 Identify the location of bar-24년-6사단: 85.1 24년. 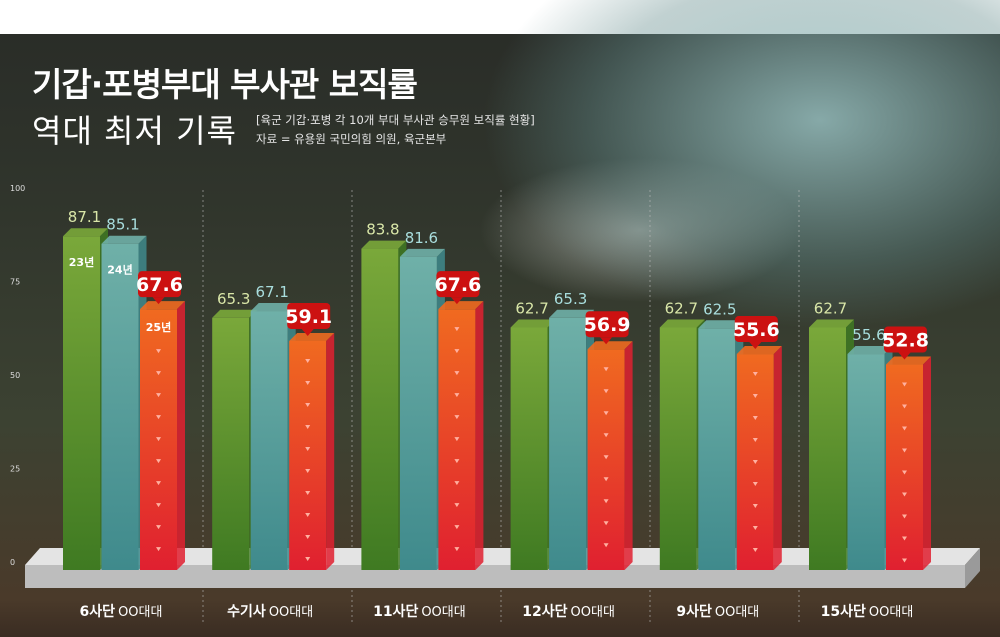
(124, 393).